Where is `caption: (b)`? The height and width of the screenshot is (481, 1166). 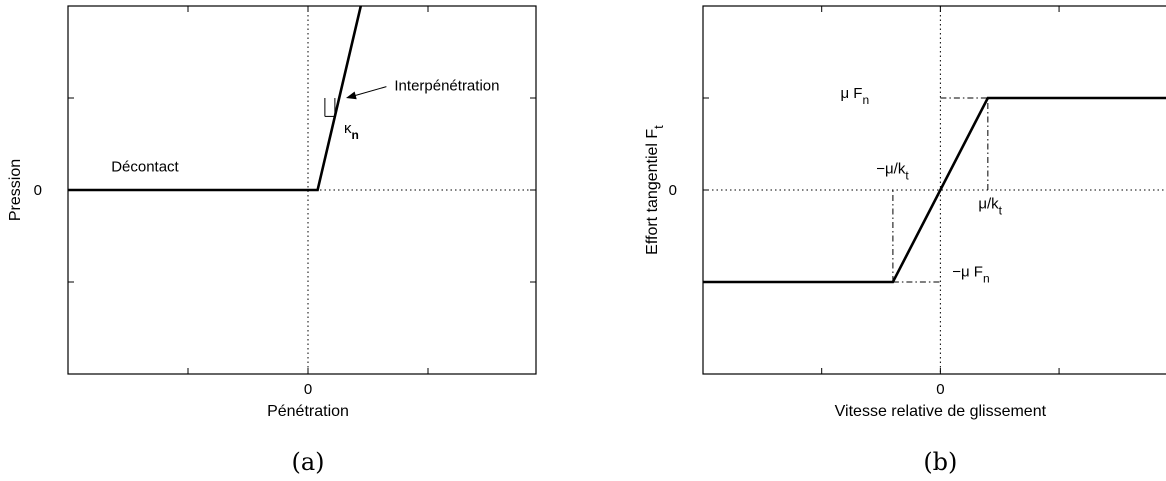
caption: (b) is located at coordinates (940, 462).